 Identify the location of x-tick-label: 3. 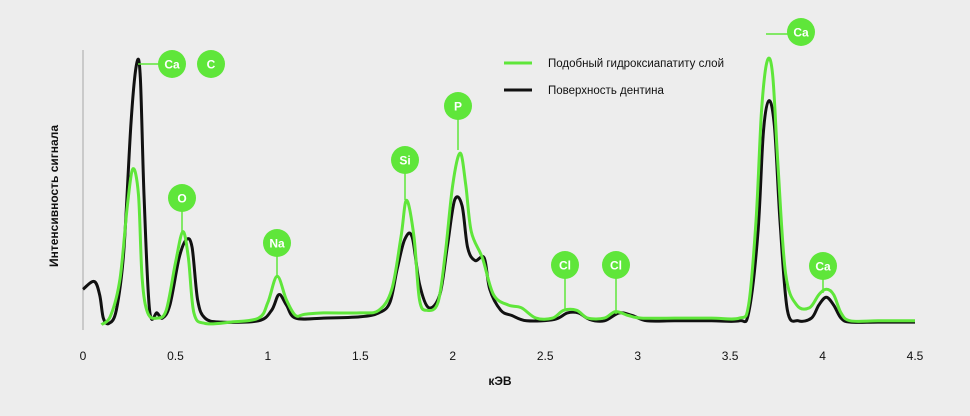
(637, 356).